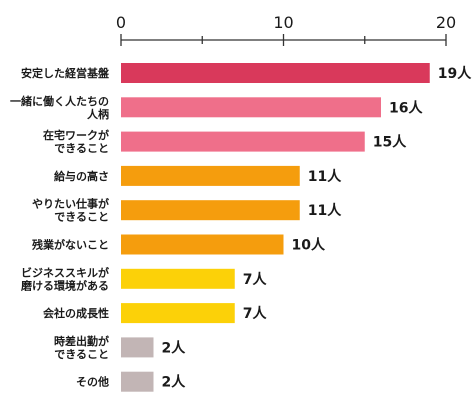 The height and width of the screenshot is (412, 474). I want to click on category-label: 時差出勤ができること, so click(81, 347).